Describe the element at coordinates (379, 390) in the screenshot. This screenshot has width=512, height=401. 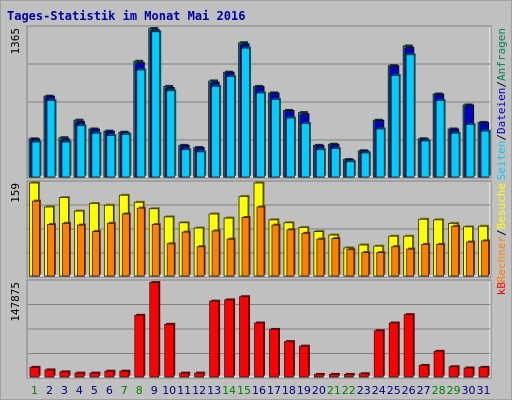
I see `day-label-24: 24` at that location.